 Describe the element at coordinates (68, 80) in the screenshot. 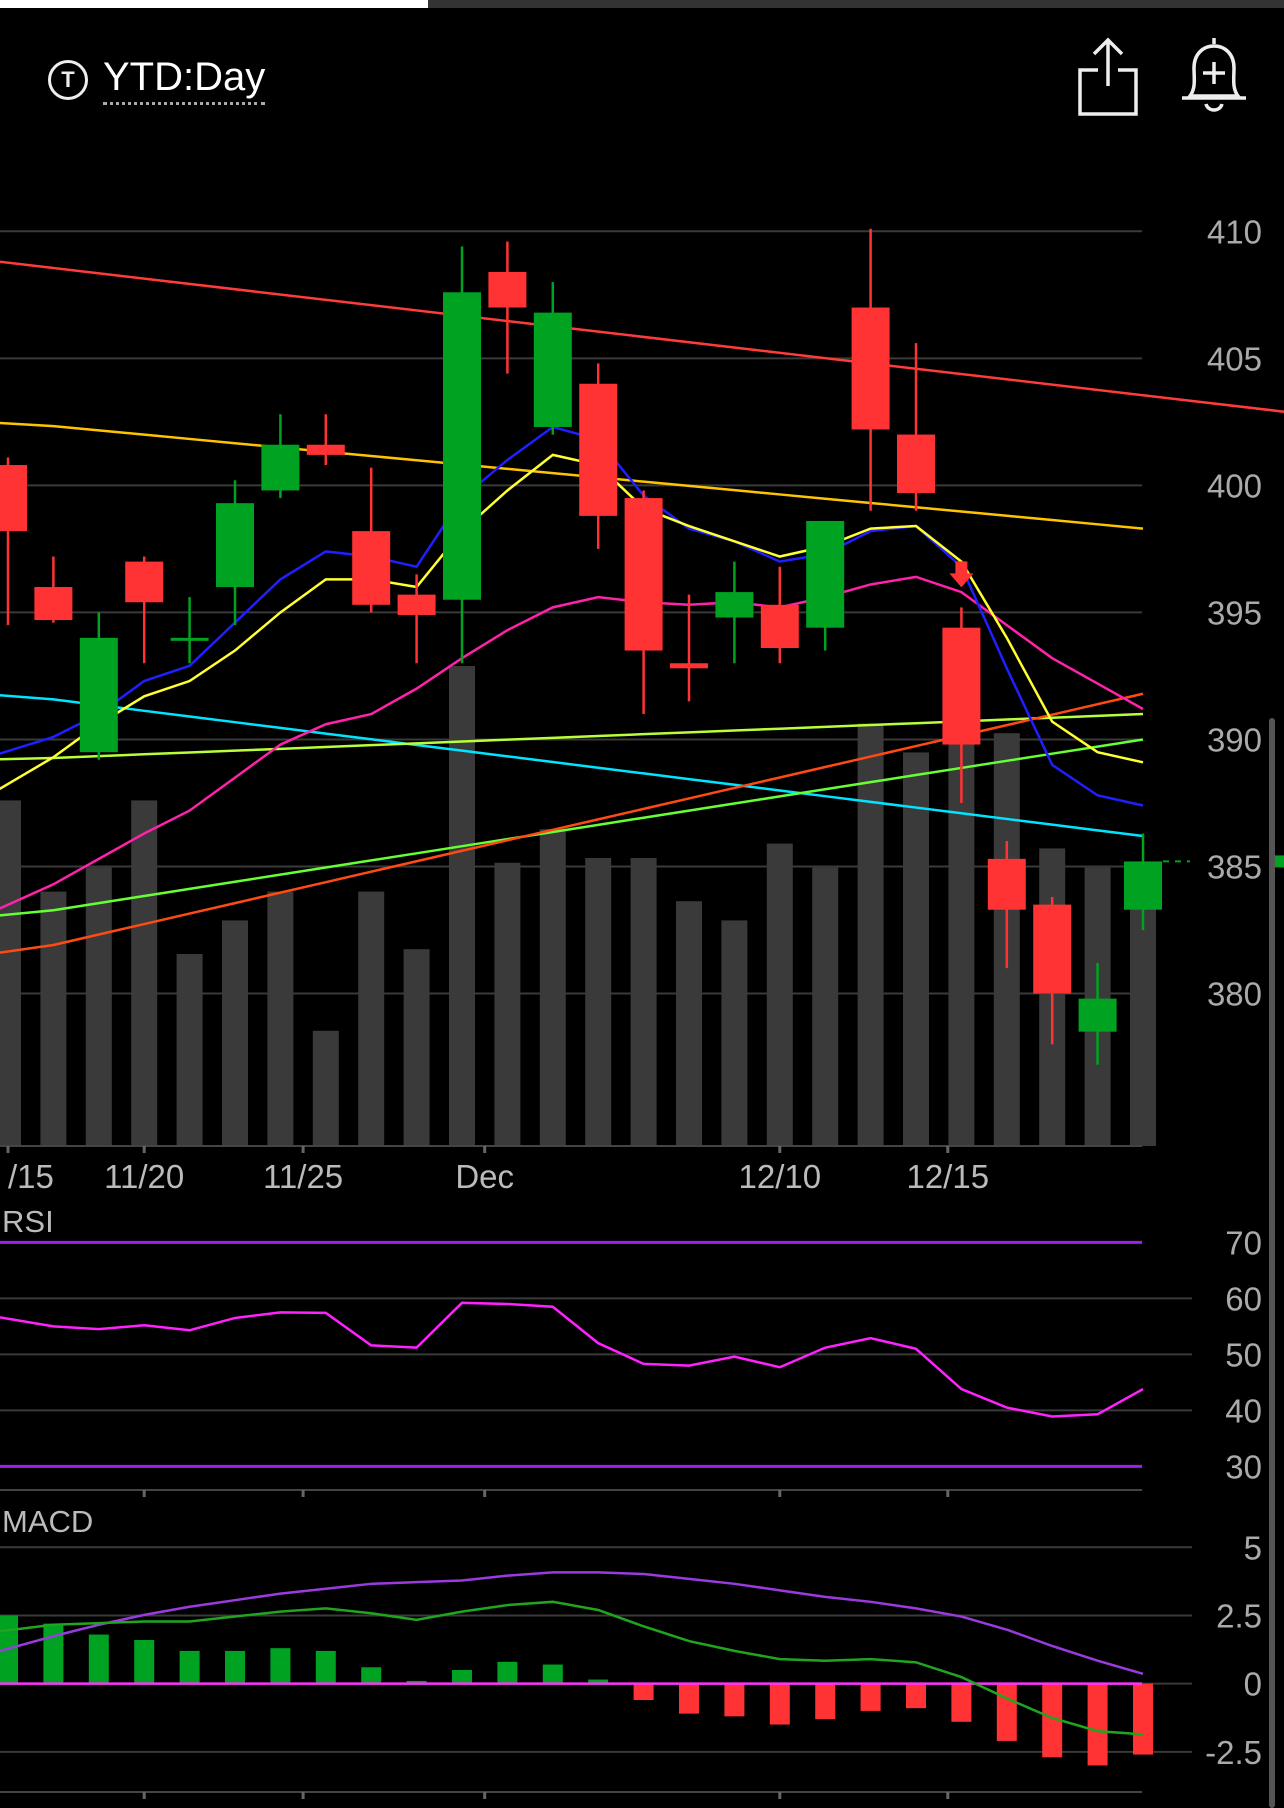

I see `period-t-icon: T` at that location.